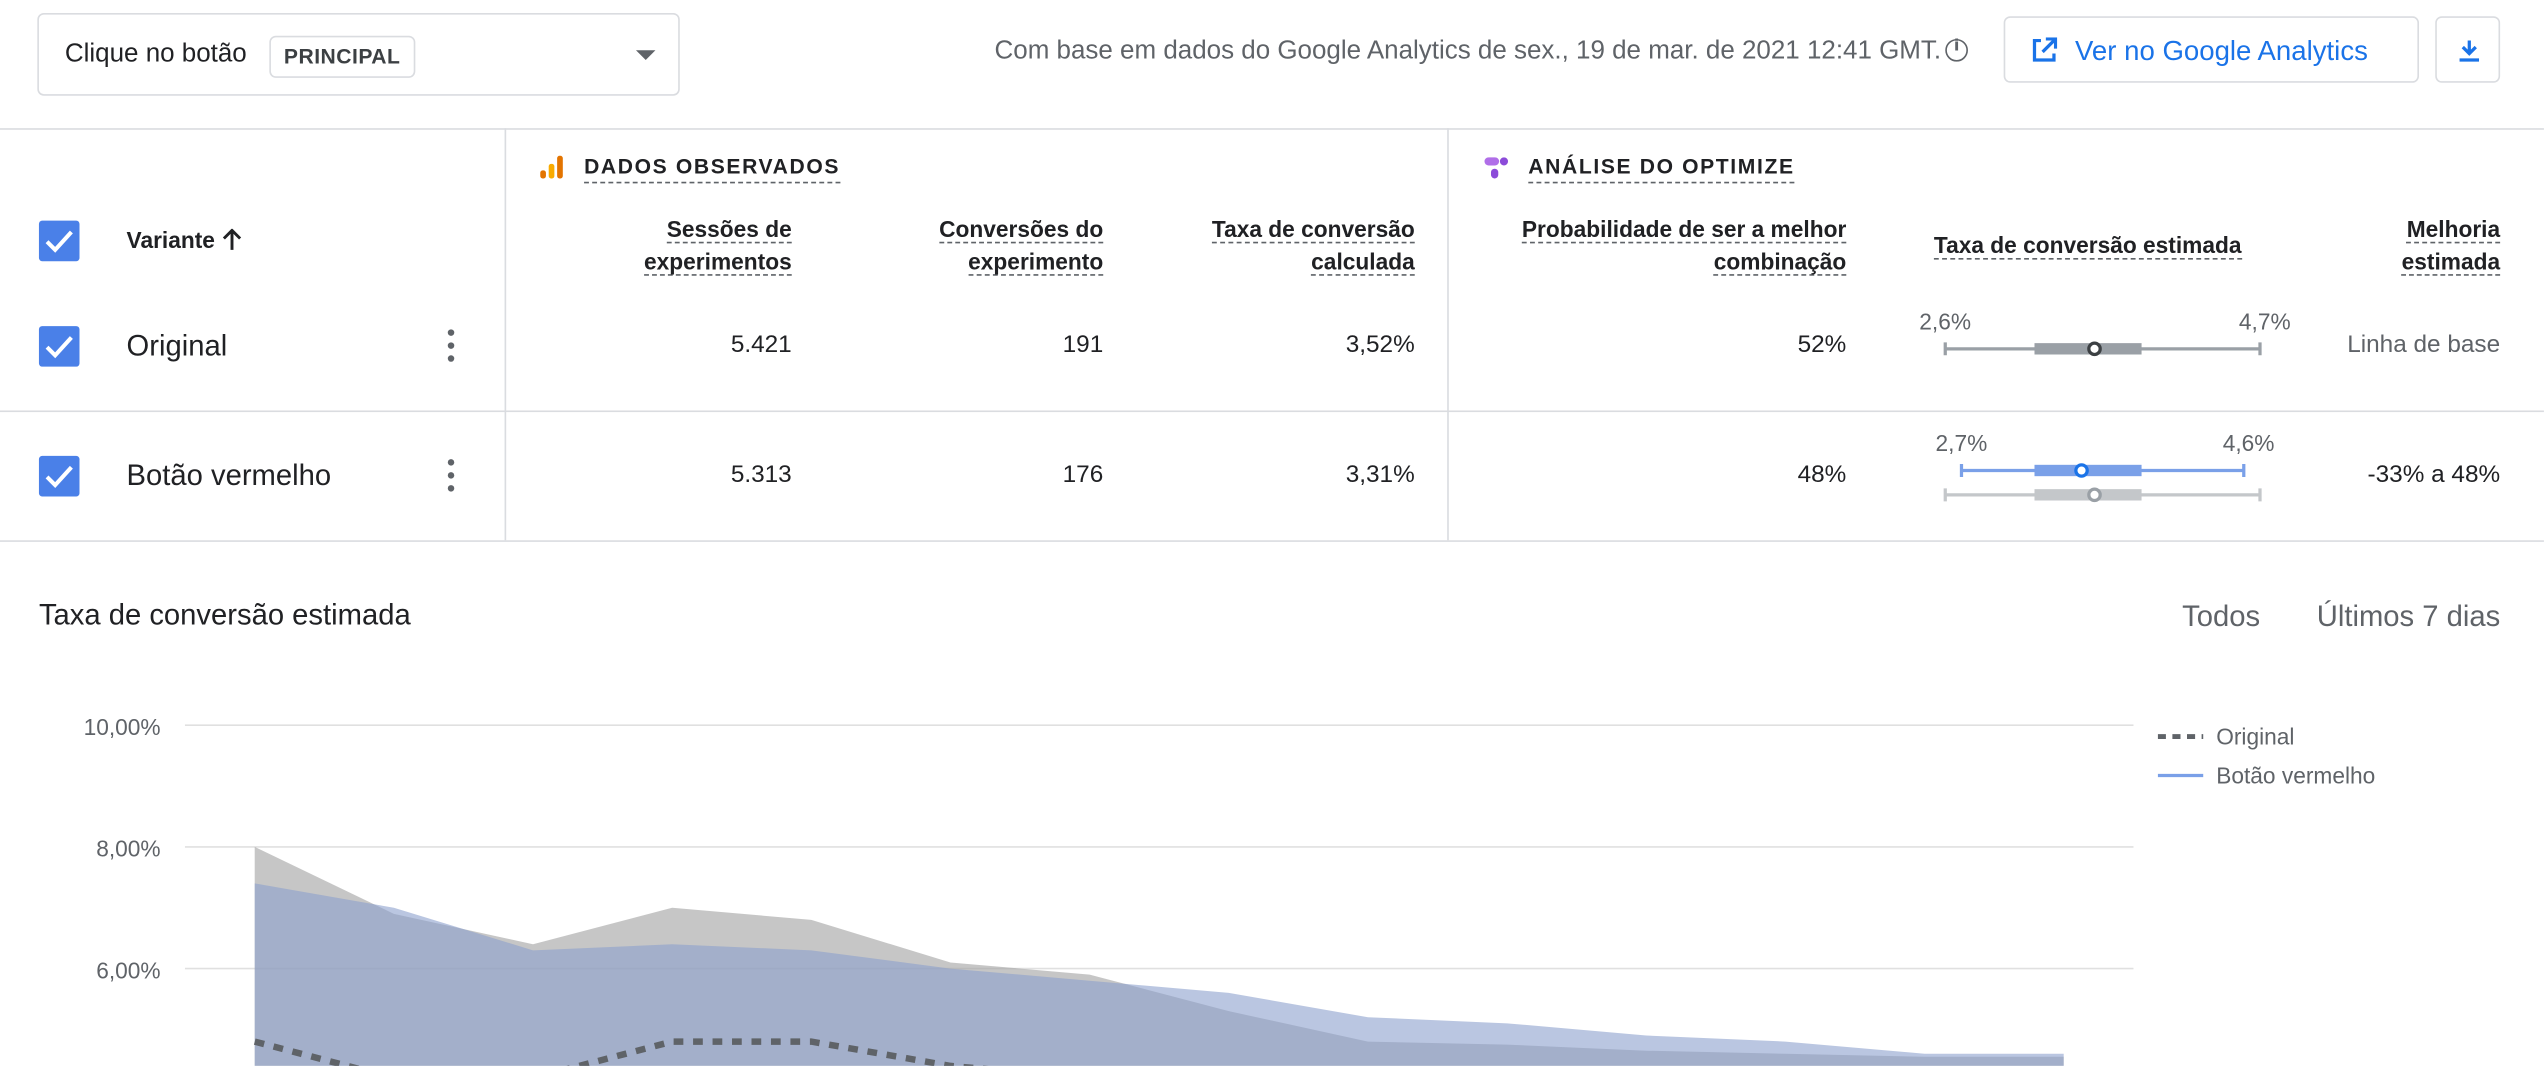 The image size is (2544, 1066). What do you see at coordinates (2451, 245) in the screenshot?
I see `improvement-column-header: Melhoria estimada` at bounding box center [2451, 245].